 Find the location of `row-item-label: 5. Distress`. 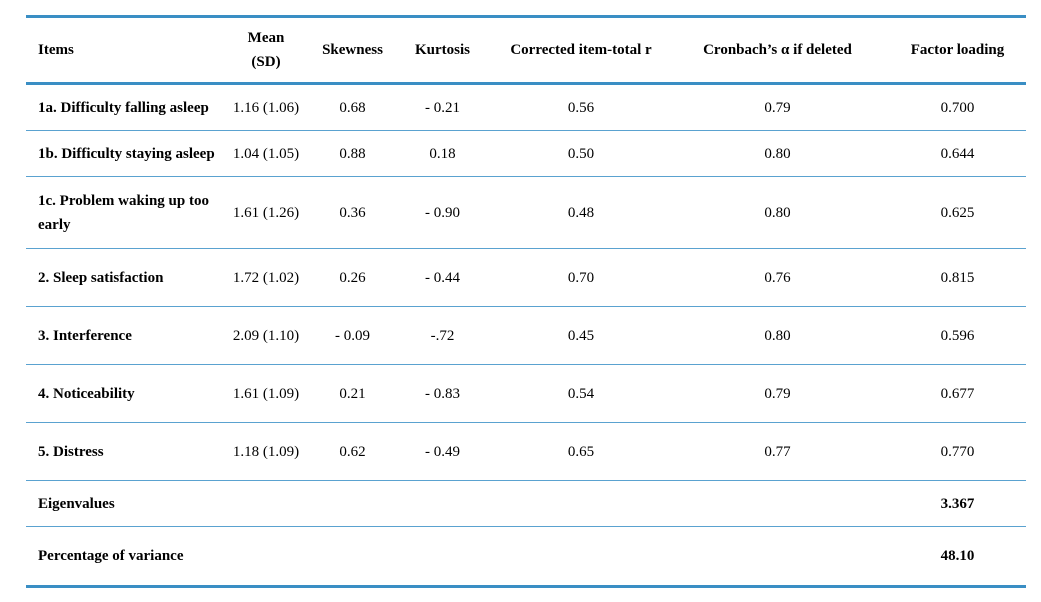

row-item-label: 5. Distress is located at coordinates (121, 452).